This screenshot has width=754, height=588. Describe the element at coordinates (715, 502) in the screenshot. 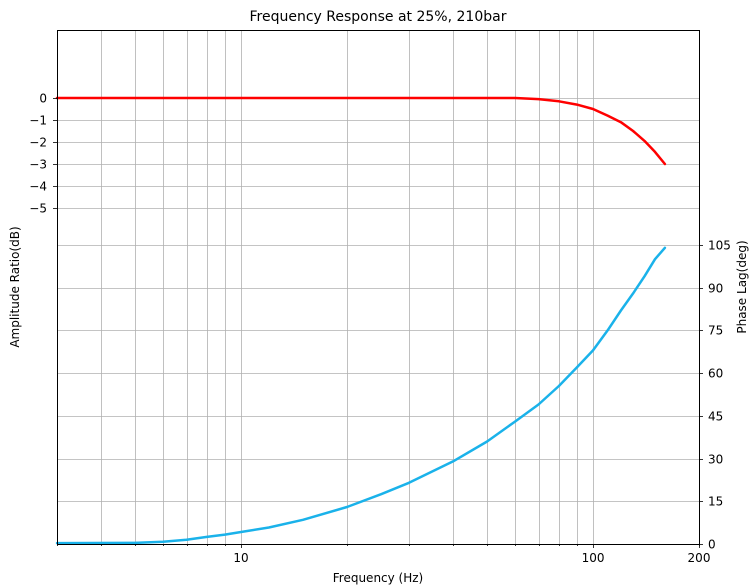

I see `y-right-tick-label: 15` at that location.